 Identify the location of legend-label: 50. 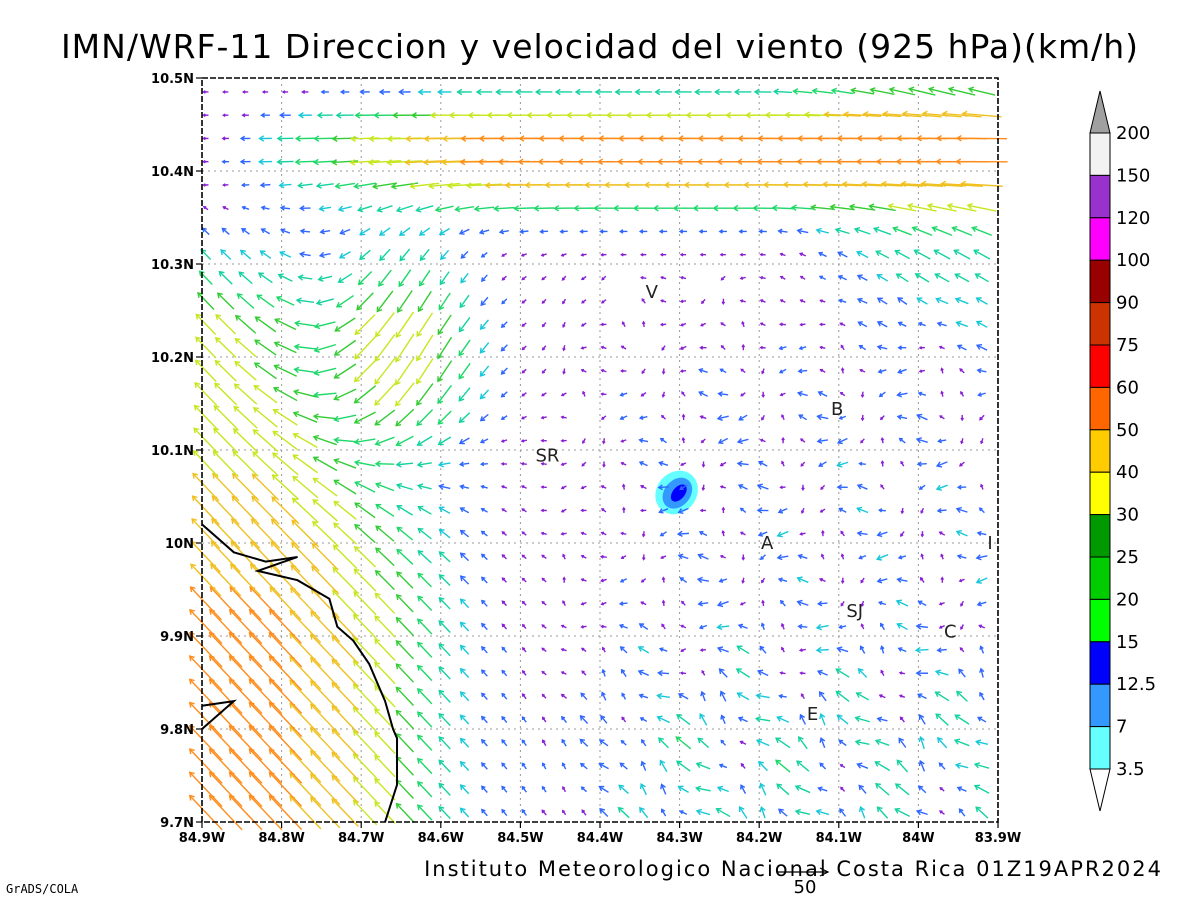
(1127, 430).